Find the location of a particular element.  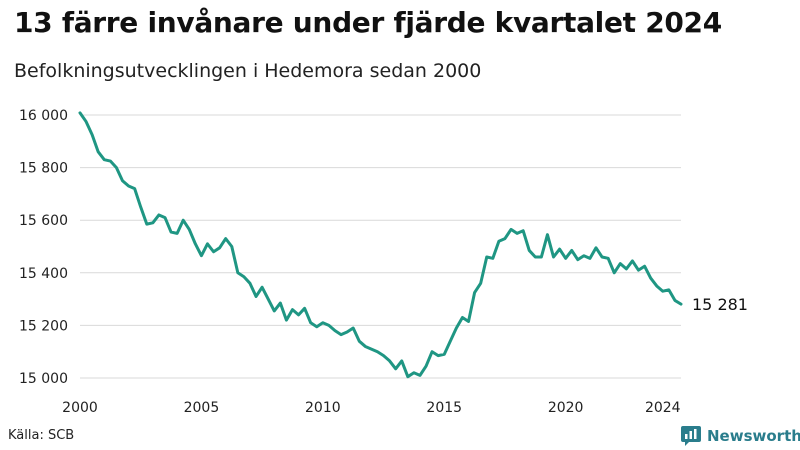

x-tick-label: 2020 is located at coordinates (566, 408).